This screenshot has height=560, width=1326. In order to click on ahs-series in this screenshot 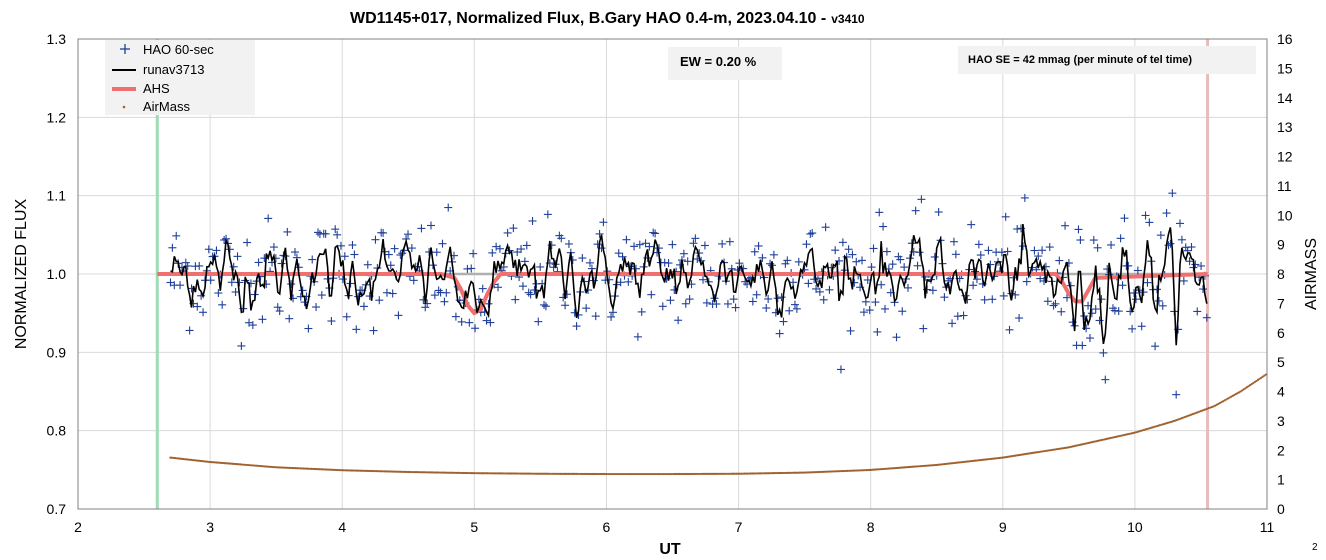, I will do `click(682, 294)`.